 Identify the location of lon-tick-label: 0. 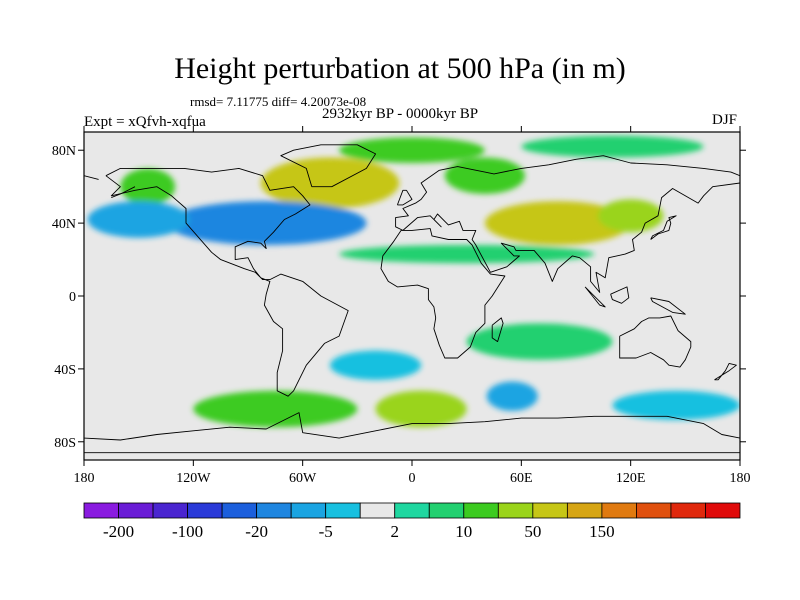
(412, 478).